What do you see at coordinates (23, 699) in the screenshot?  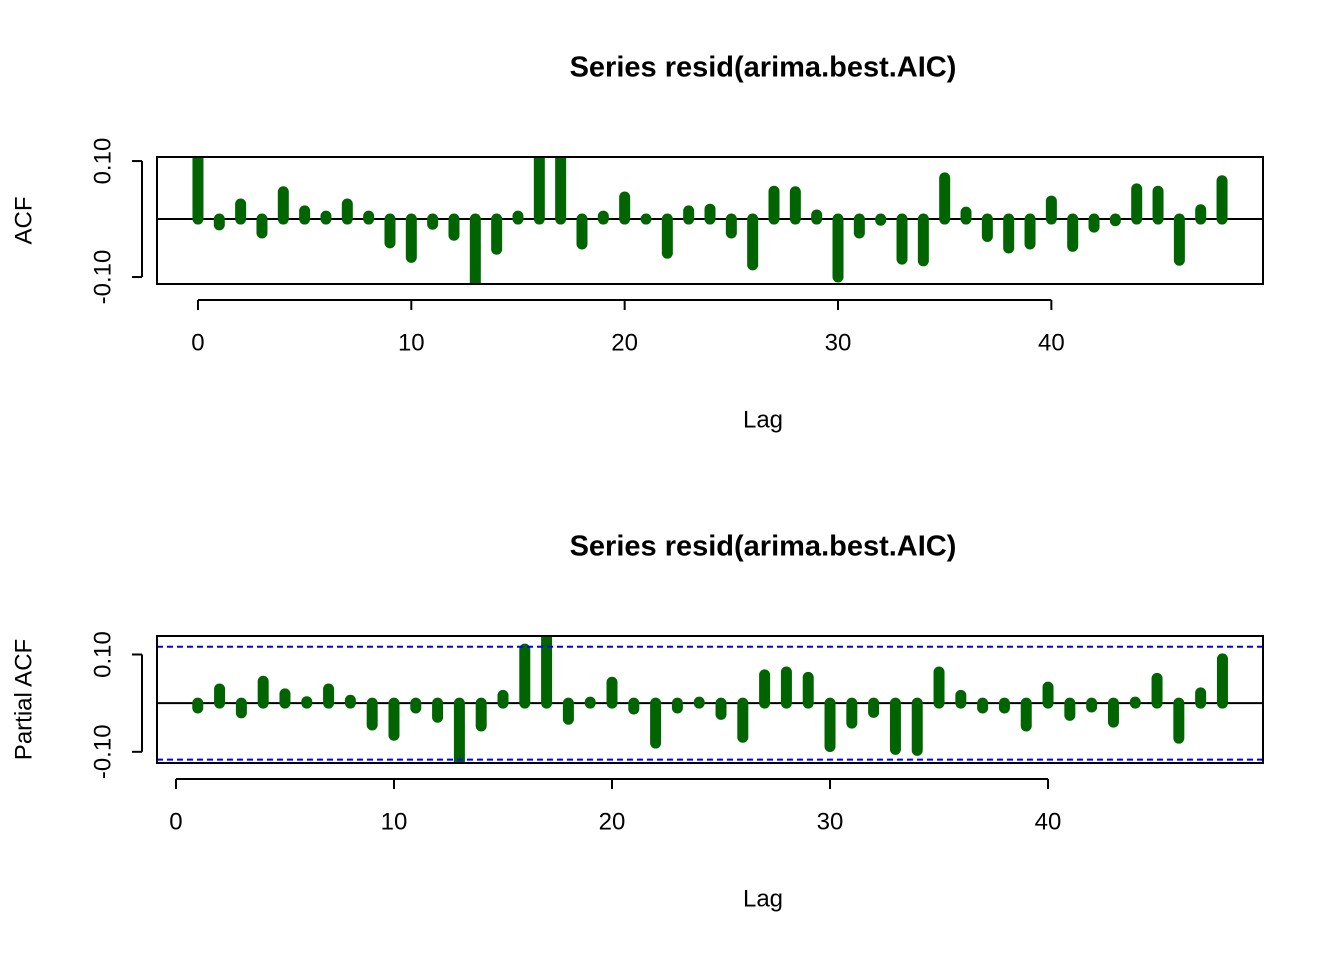 I see `y-axis-label: Partial ACF` at bounding box center [23, 699].